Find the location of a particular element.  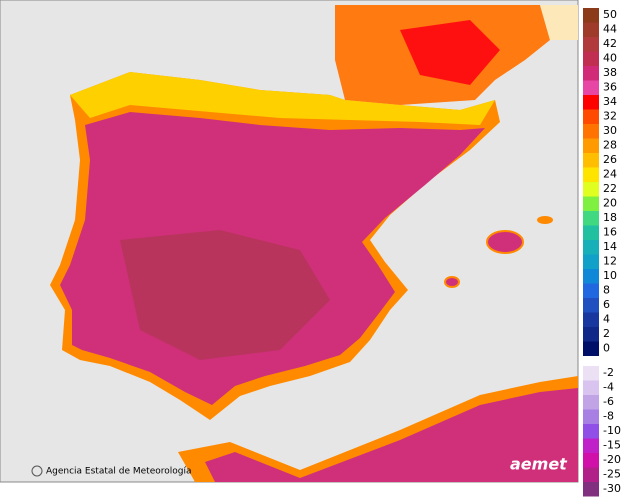

legend-label: 34 is located at coordinates (610, 101).